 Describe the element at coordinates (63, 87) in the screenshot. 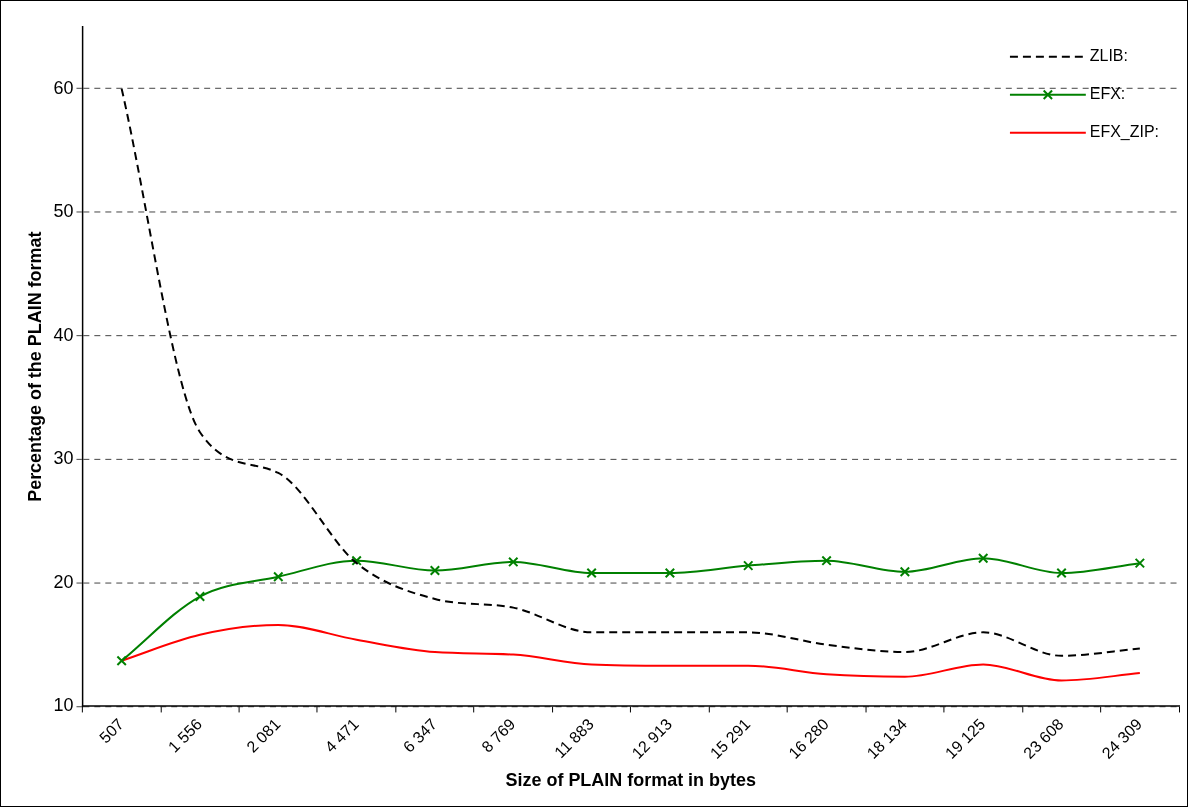

I see `y-tick-label: 60` at that location.